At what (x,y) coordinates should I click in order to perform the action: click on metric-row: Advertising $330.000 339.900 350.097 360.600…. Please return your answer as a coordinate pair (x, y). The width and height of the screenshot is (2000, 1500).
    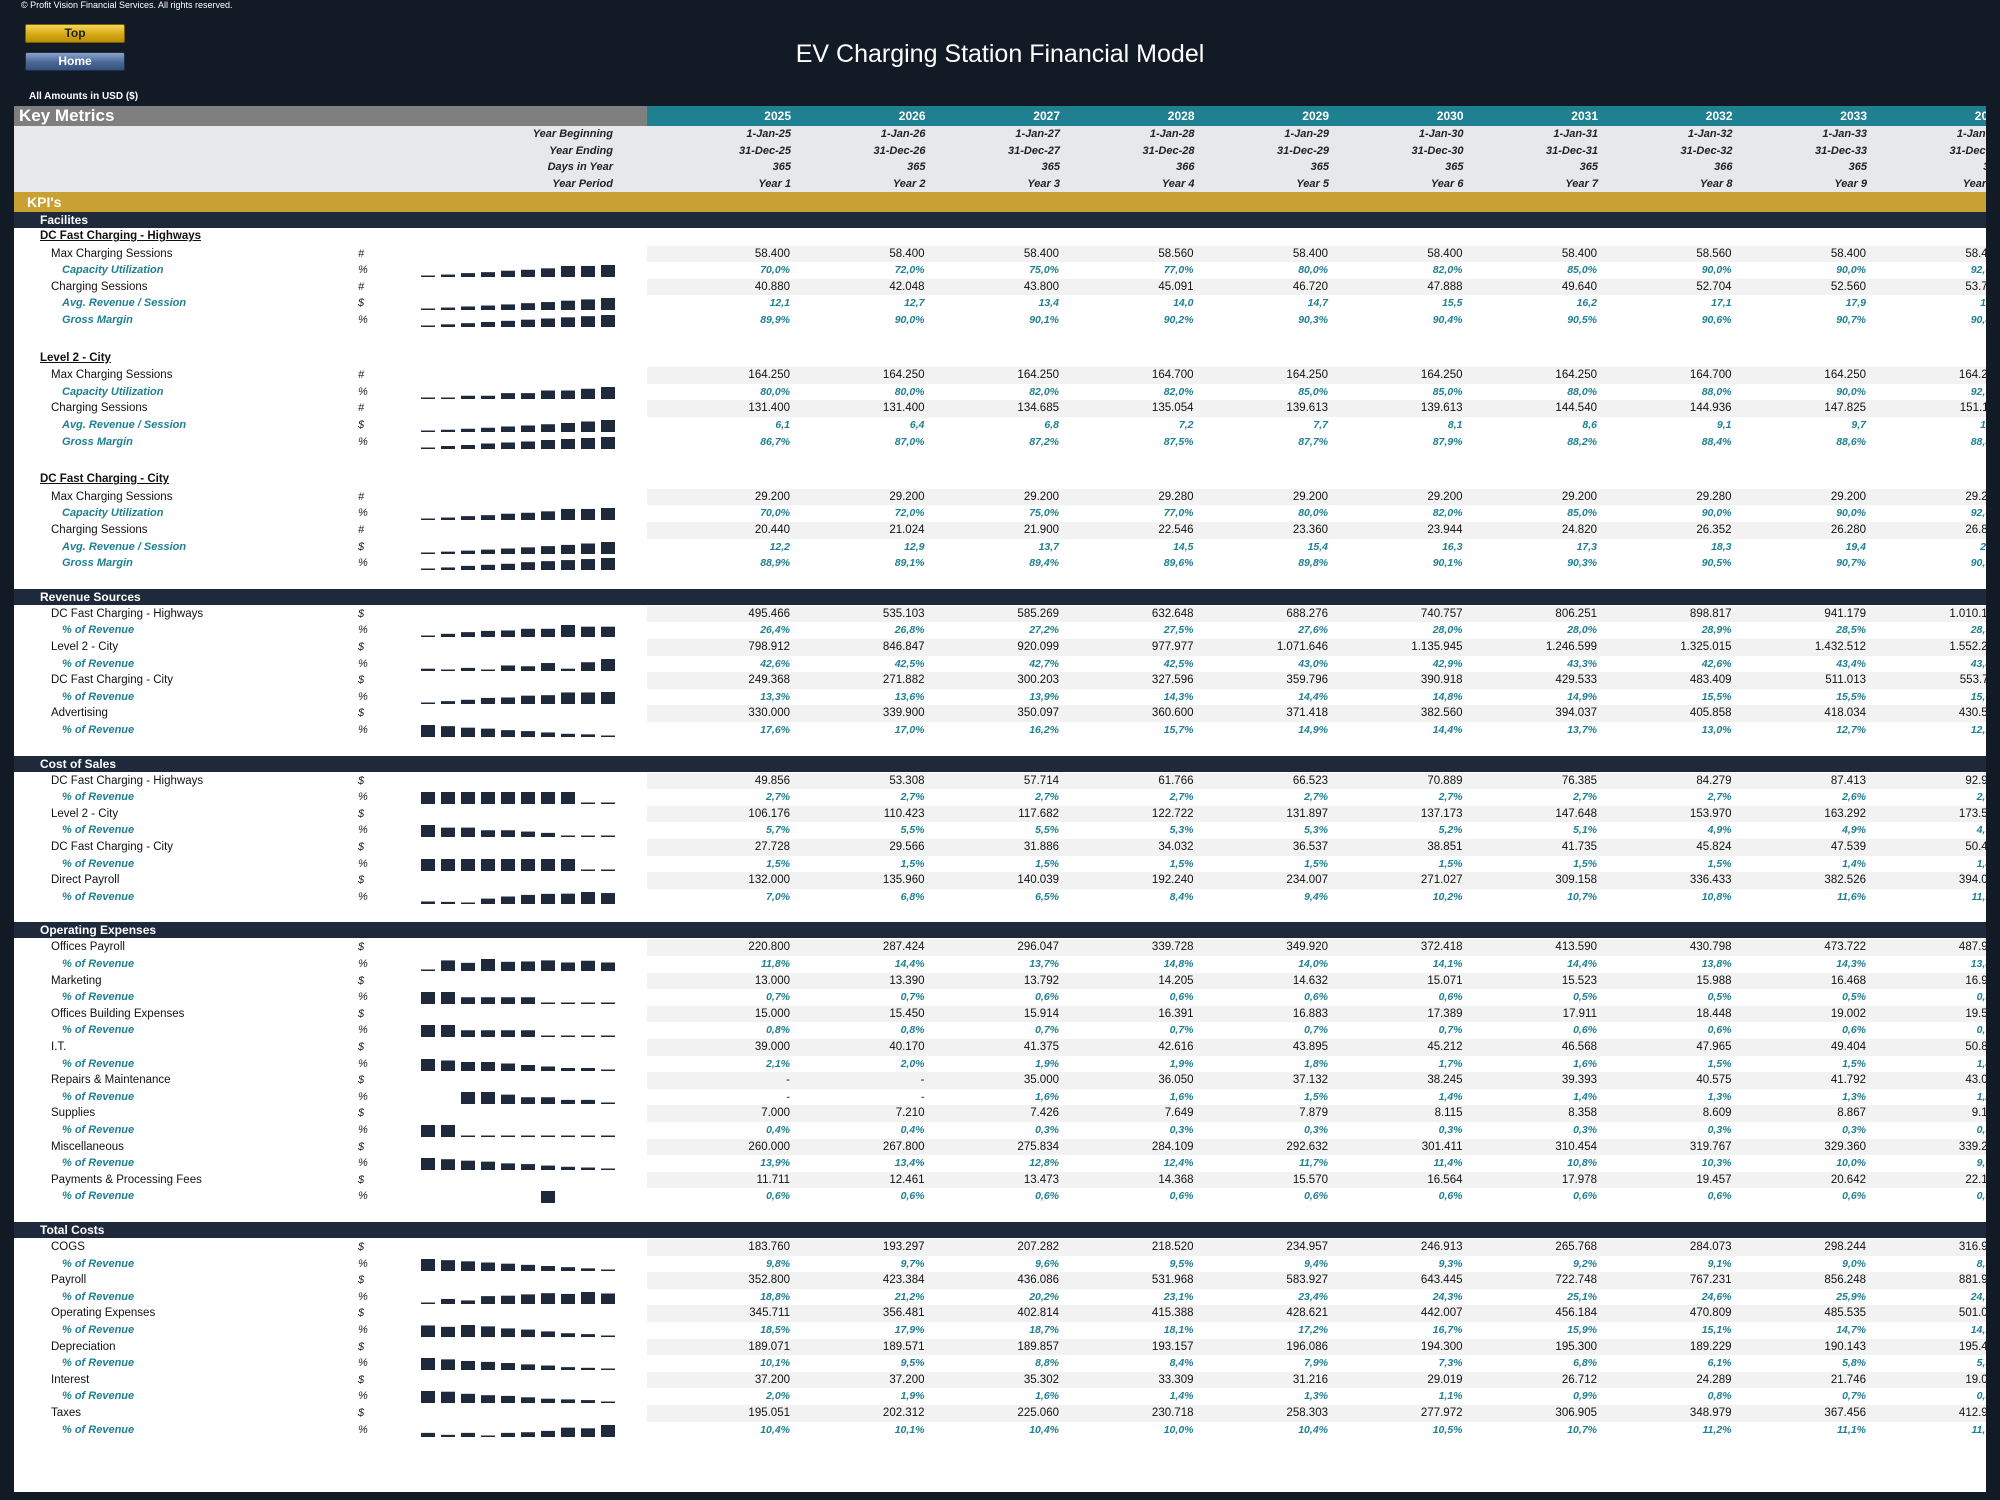
    Looking at the image, I should click on (1000, 713).